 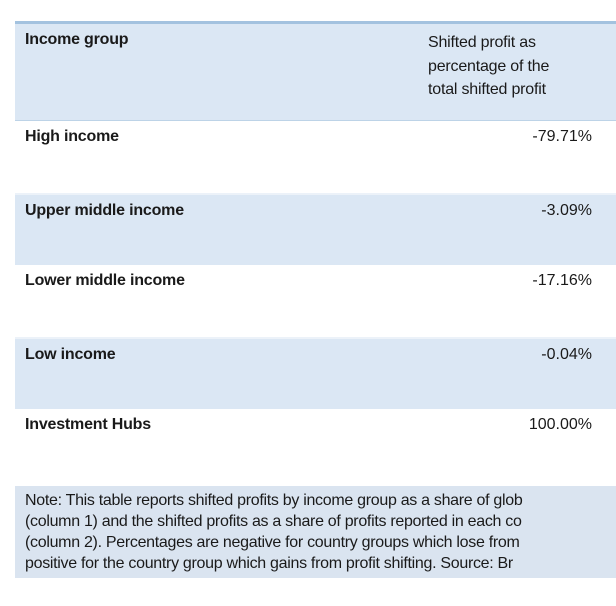 I want to click on column-header-line-2: percentage of the, so click(x=489, y=66).